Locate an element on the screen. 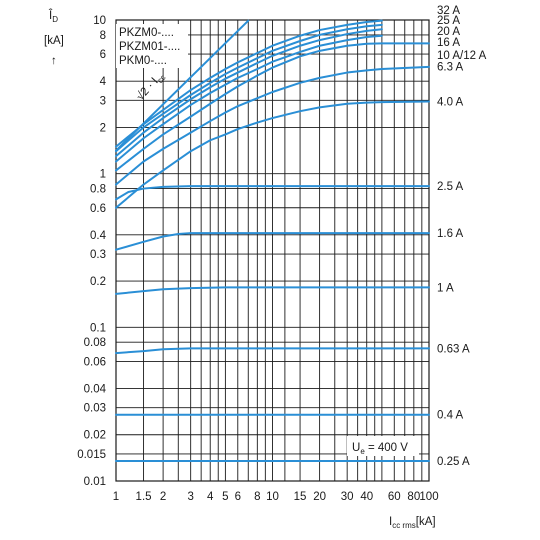  svg-text: ÎD is located at coordinates (53, 16).